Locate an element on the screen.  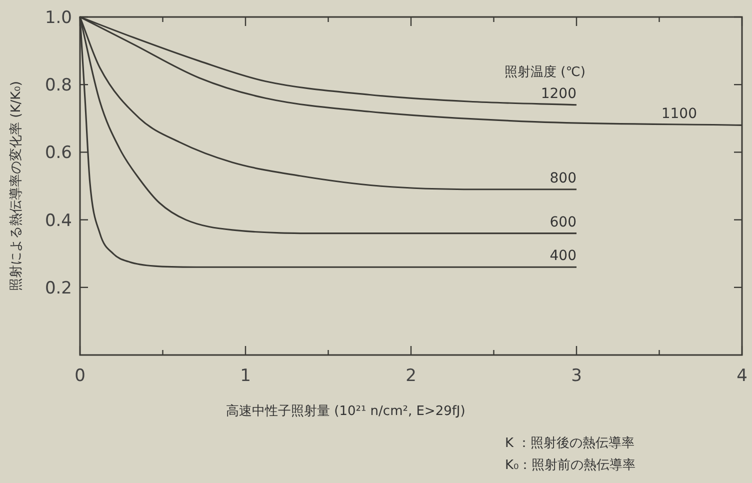
x-tick-label: 3 is located at coordinates (576, 376).